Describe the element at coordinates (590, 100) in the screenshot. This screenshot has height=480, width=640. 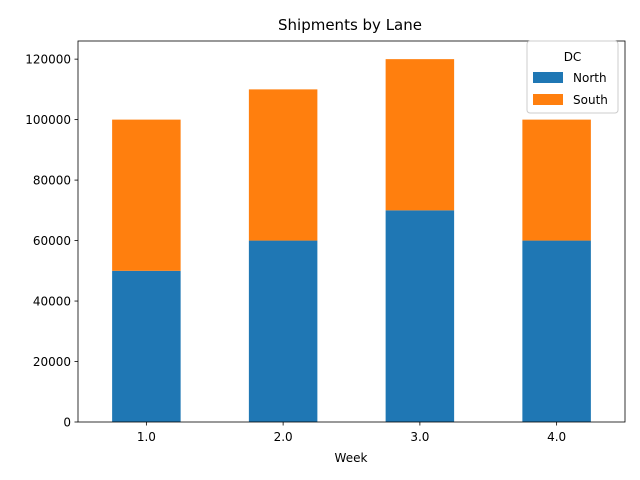
I see `legend-label-south: South` at that location.